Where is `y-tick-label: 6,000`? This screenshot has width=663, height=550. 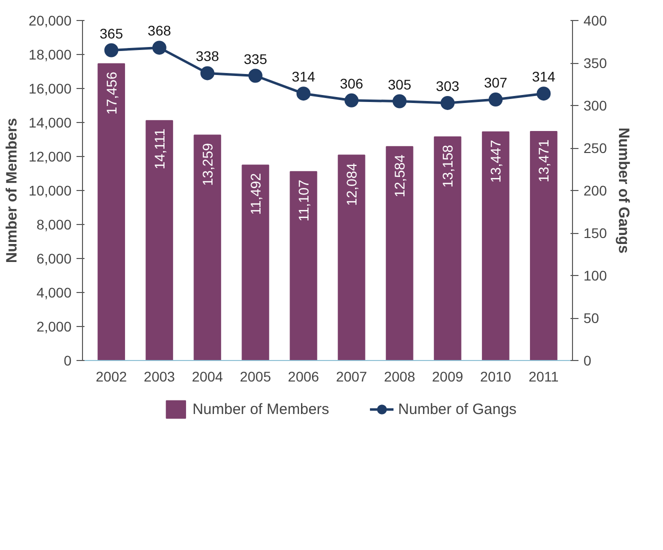 y-tick-label: 6,000 is located at coordinates (54, 258).